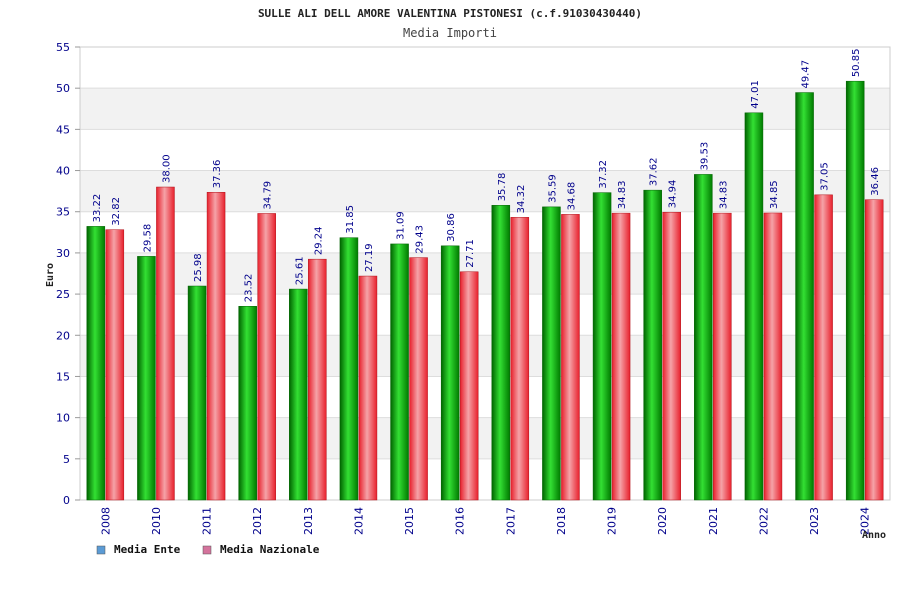  I want to click on value-label-media-nazionale: 37.05, so click(825, 176).